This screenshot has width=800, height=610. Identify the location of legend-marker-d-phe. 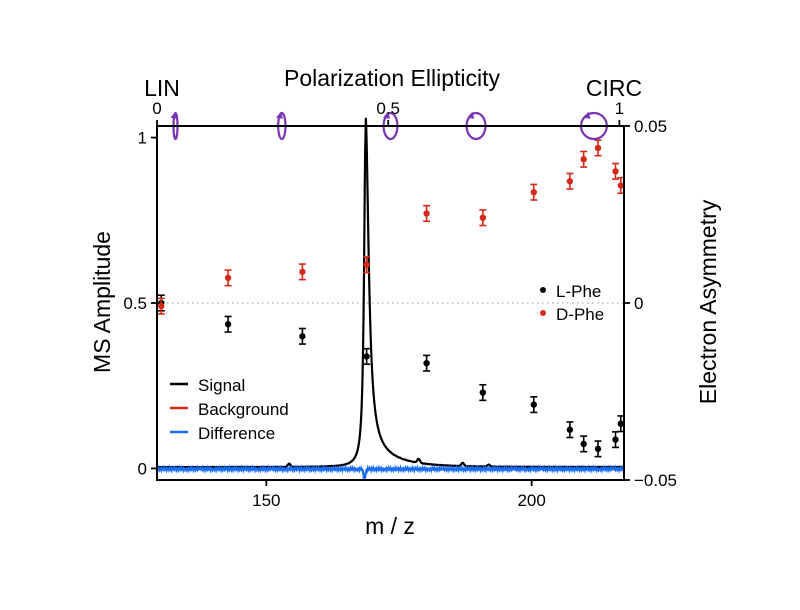
(543, 313).